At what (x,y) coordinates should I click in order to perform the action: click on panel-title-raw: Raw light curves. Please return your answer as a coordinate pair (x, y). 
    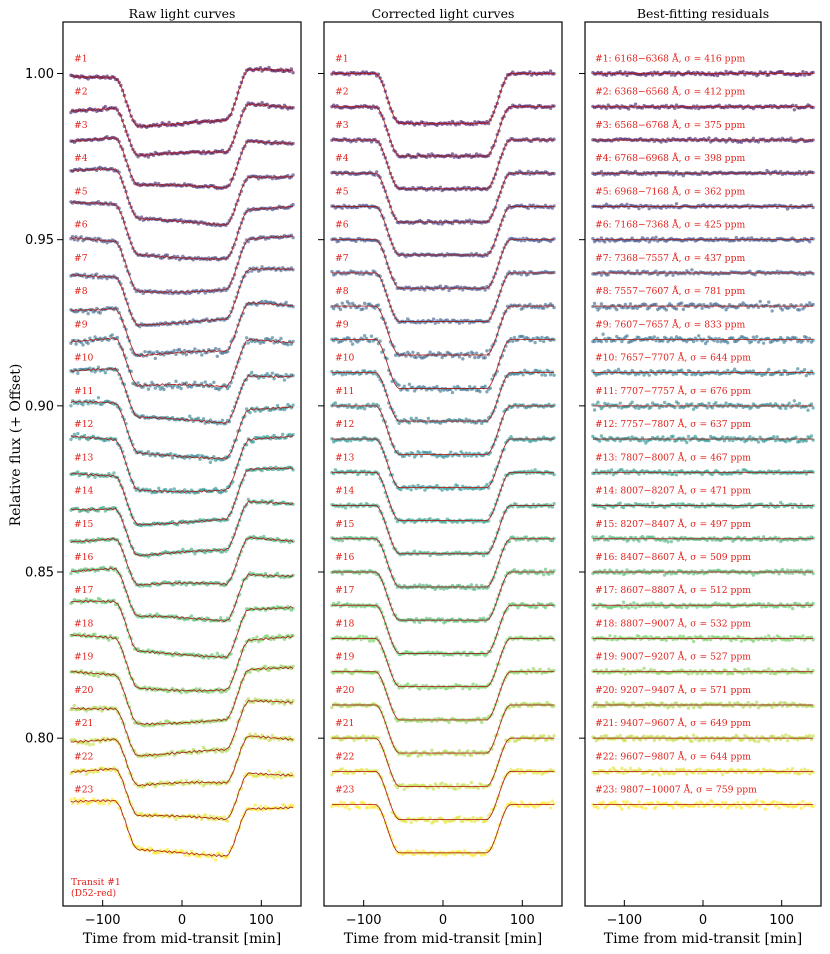
    Looking at the image, I should click on (182, 13).